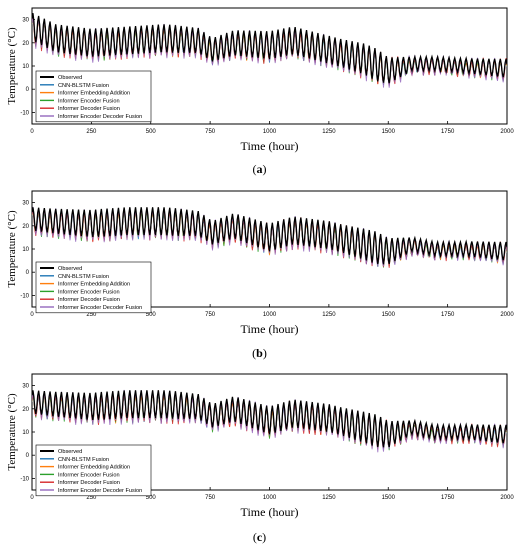 This screenshot has height=550, width=519. I want to click on x-tick-label: 1500, so click(389, 132).